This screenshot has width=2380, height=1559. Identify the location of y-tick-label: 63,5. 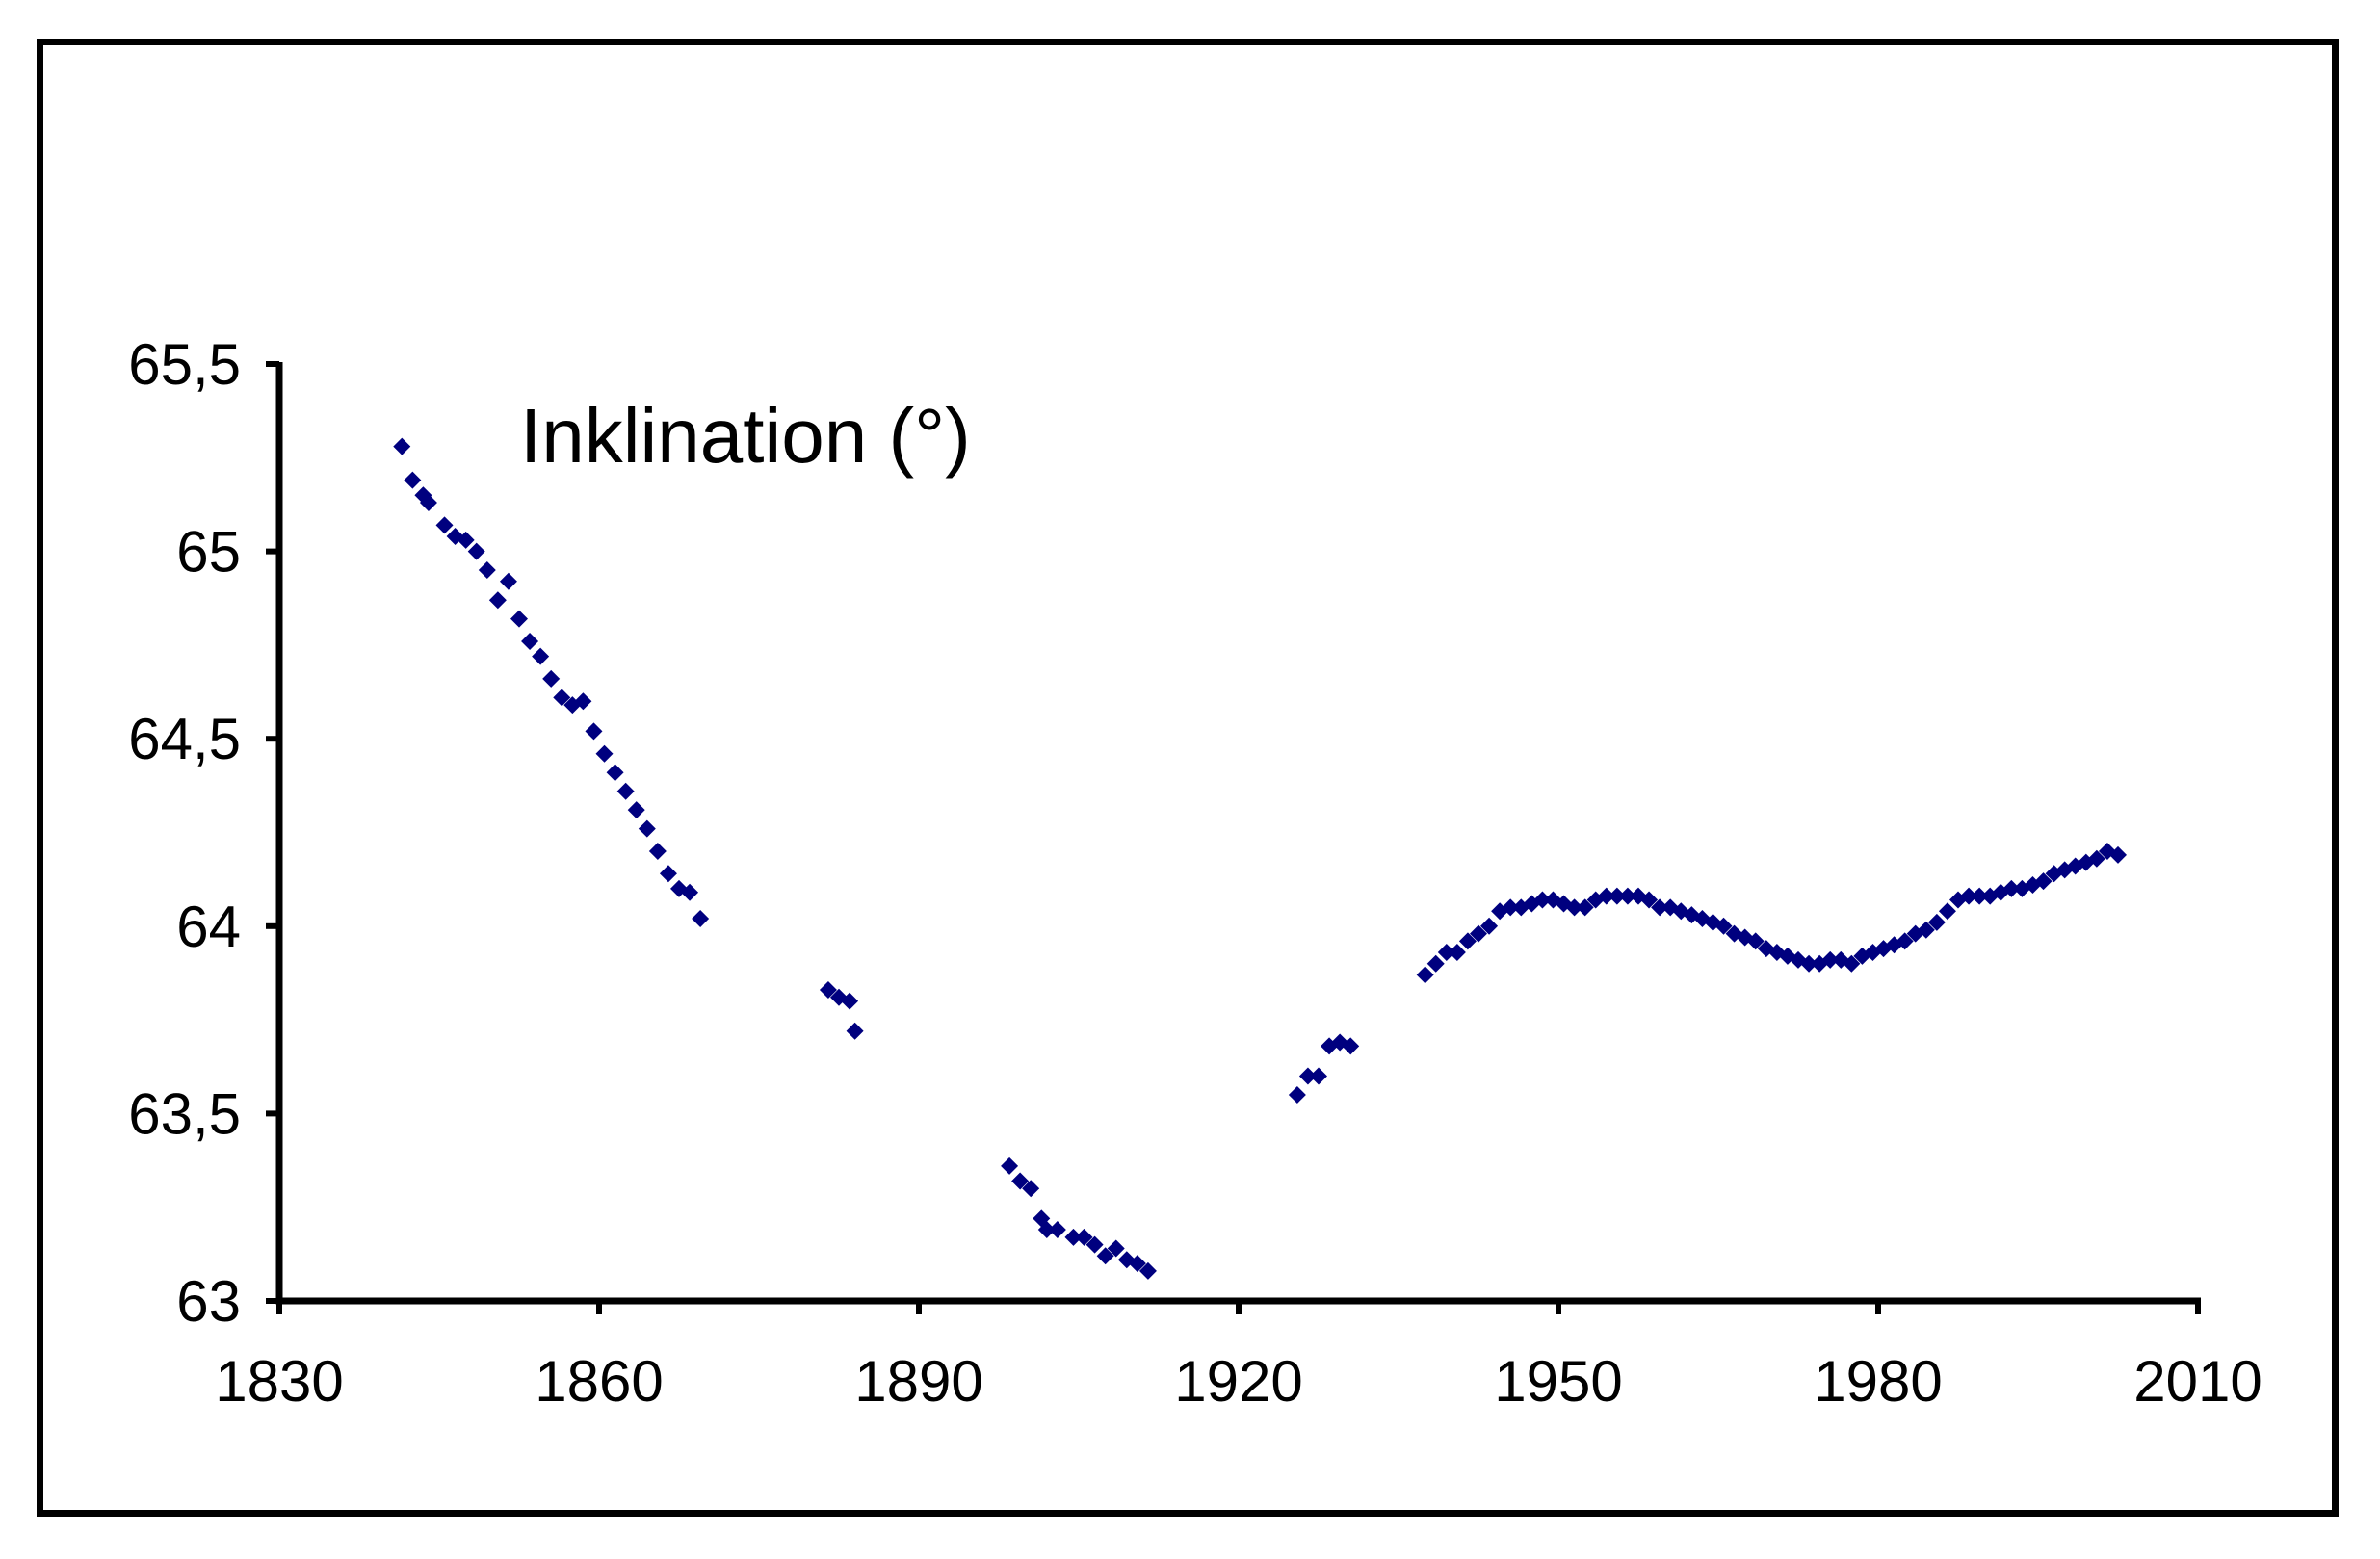
(184, 1113).